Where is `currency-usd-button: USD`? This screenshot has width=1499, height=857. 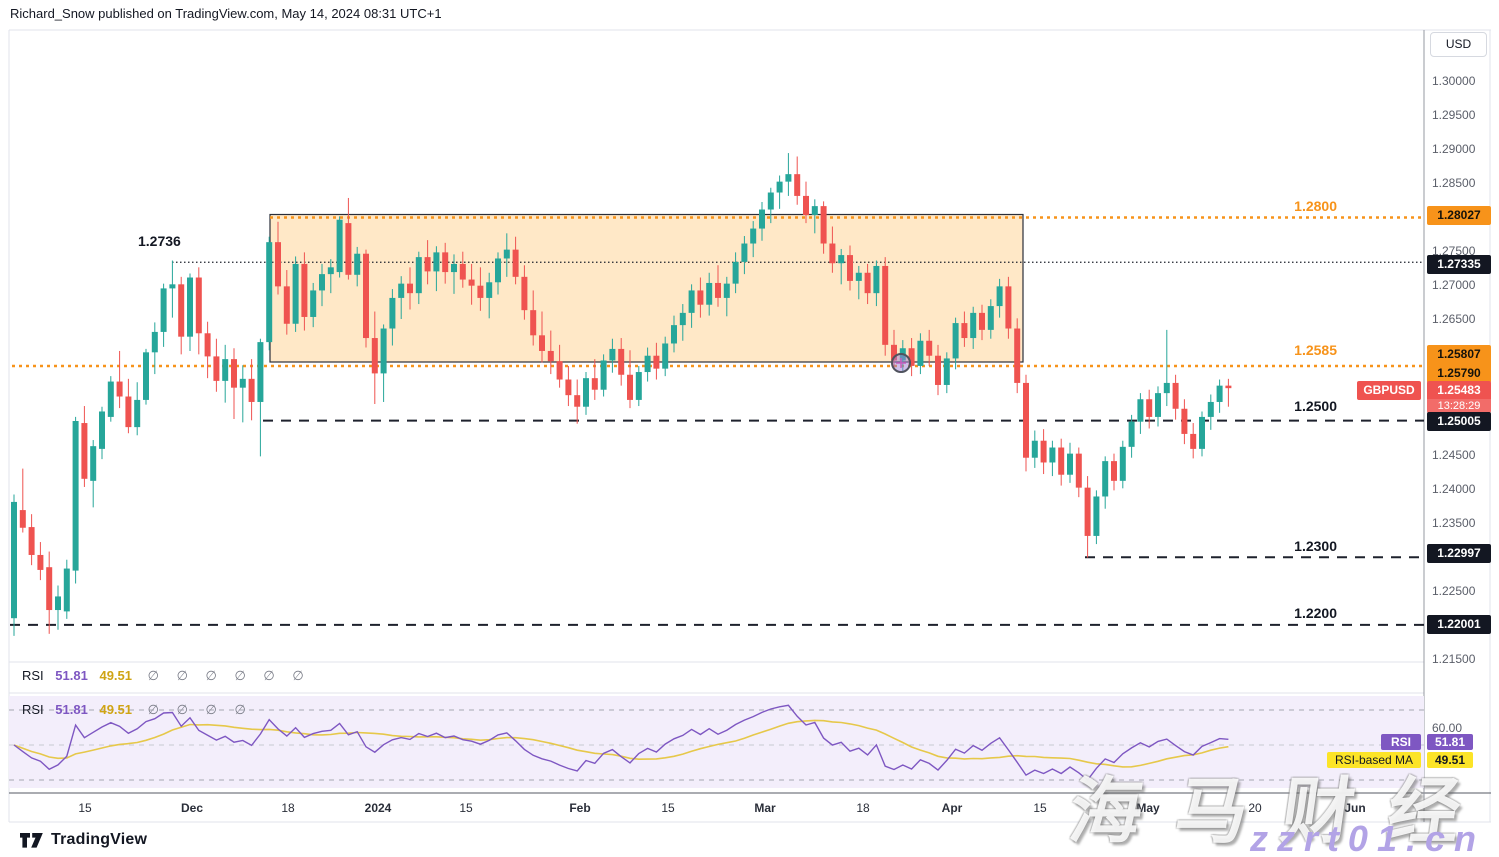 currency-usd-button: USD is located at coordinates (1458, 44).